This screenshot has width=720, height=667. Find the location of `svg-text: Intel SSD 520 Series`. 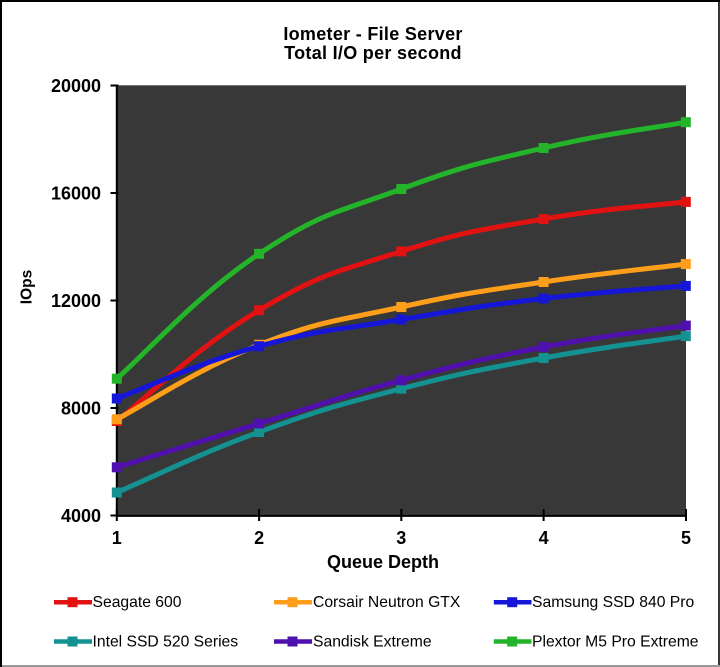

svg-text: Intel SSD 520 Series is located at coordinates (166, 641).